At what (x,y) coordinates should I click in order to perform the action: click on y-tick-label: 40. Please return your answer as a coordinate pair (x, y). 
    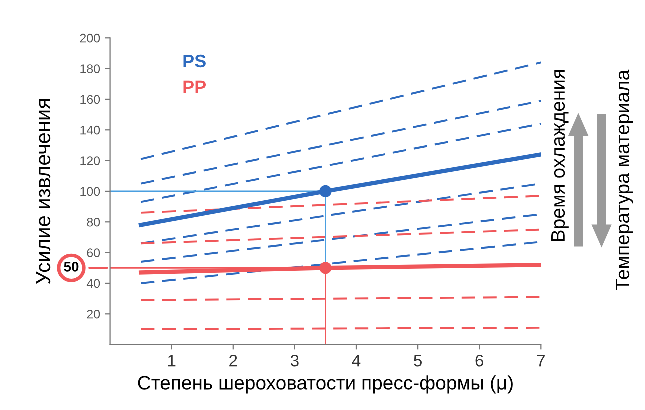
    Looking at the image, I should click on (93, 283).